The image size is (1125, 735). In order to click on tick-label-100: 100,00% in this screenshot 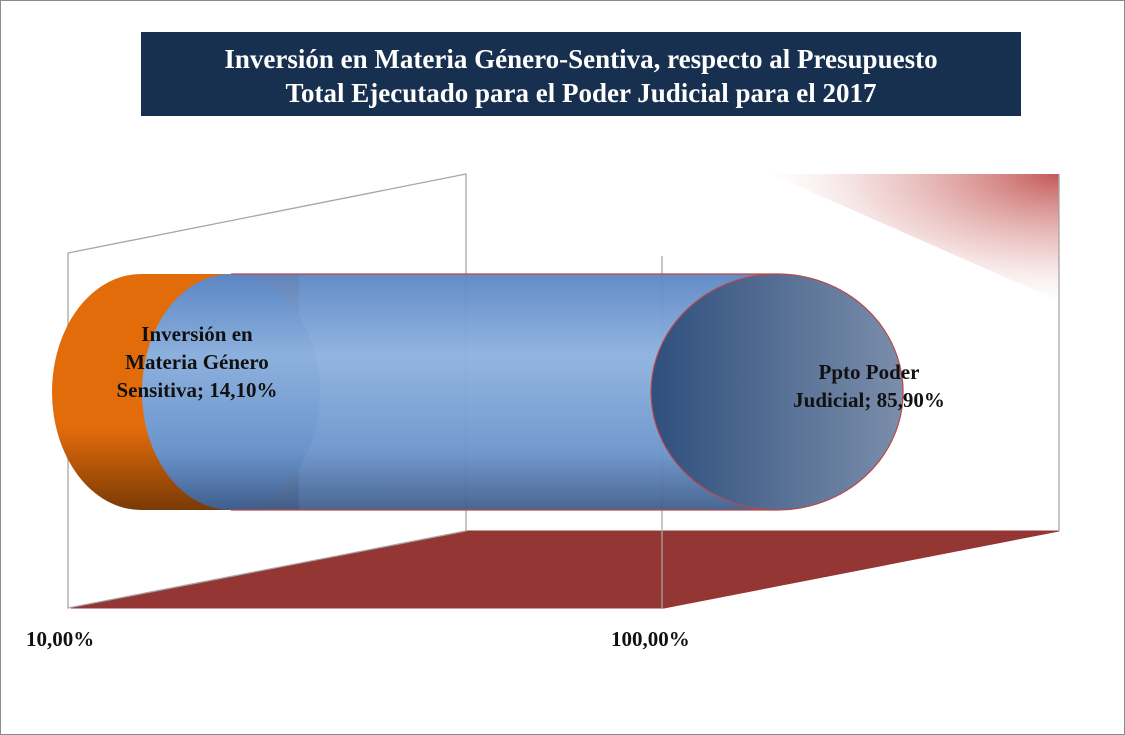, I will do `click(650, 639)`.